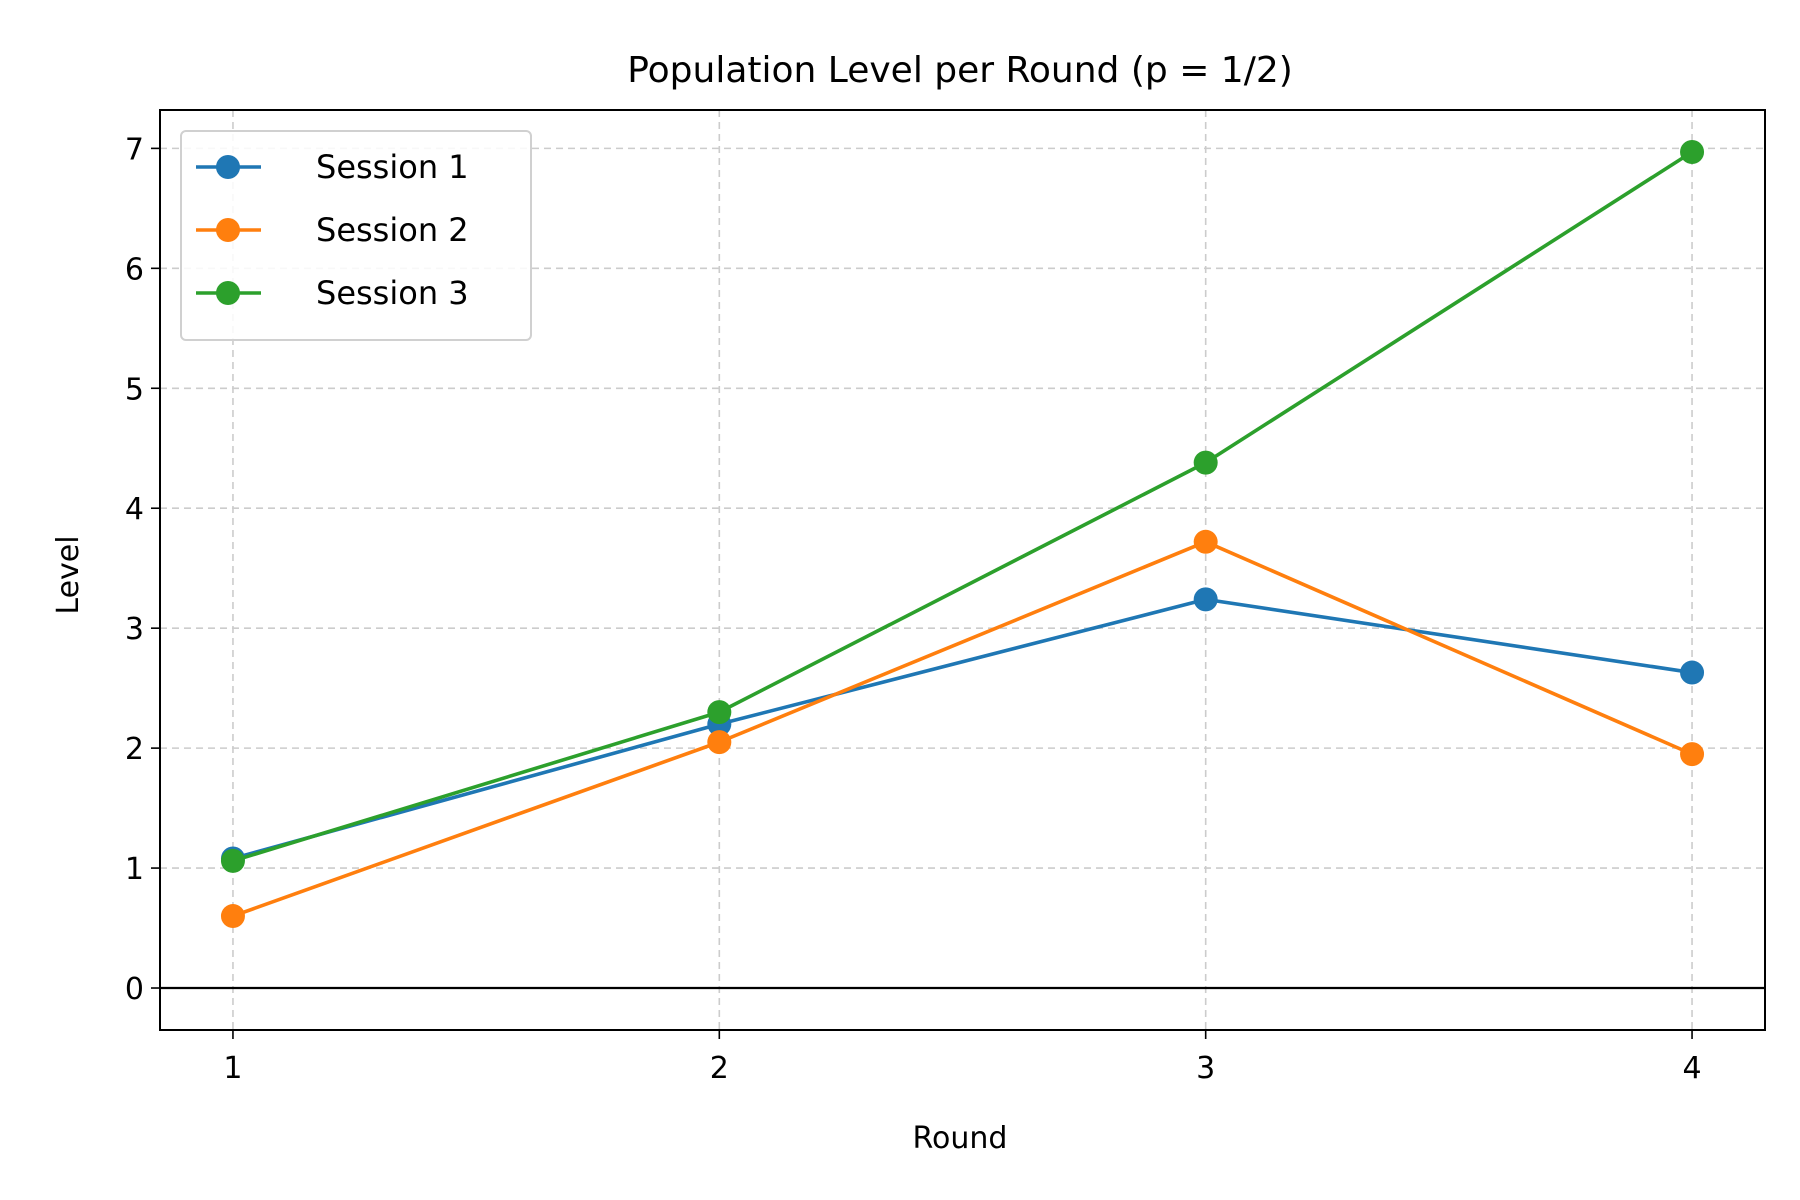 This screenshot has width=1800, height=1200. Describe the element at coordinates (392, 230) in the screenshot. I see `legend-label: Session 2` at that location.